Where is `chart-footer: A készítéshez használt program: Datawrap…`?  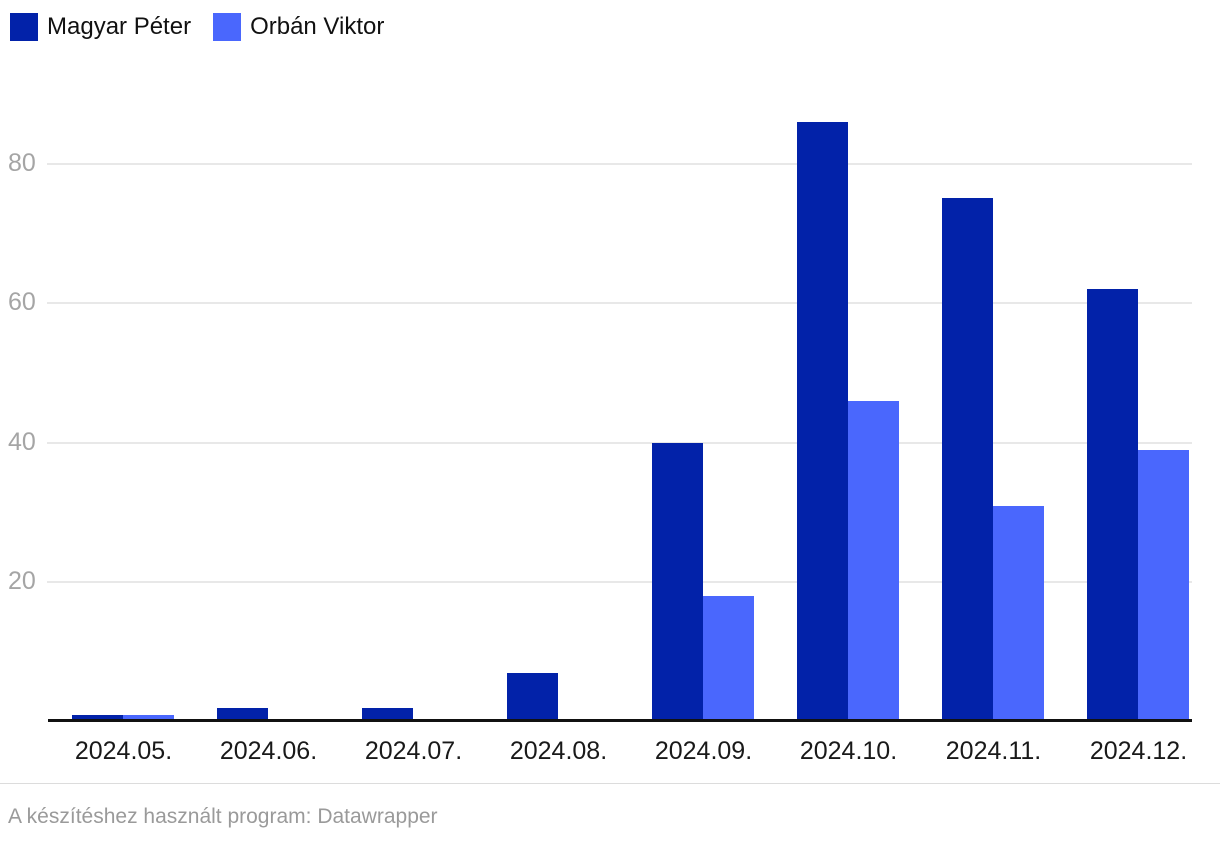 chart-footer: A készítéshez használt program: Datawrap… is located at coordinates (223, 817).